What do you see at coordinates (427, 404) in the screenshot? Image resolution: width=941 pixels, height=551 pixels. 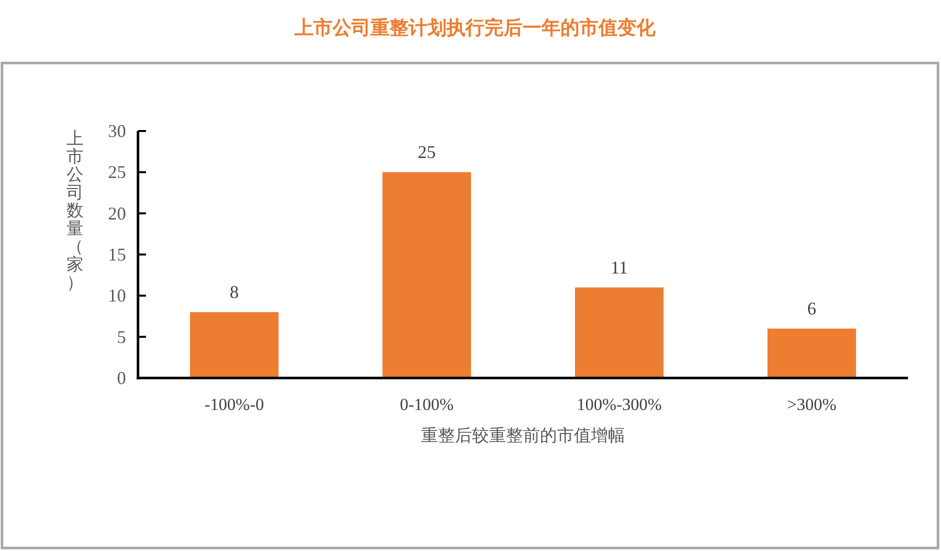 I see `x-tick-label: 0-100%` at bounding box center [427, 404].